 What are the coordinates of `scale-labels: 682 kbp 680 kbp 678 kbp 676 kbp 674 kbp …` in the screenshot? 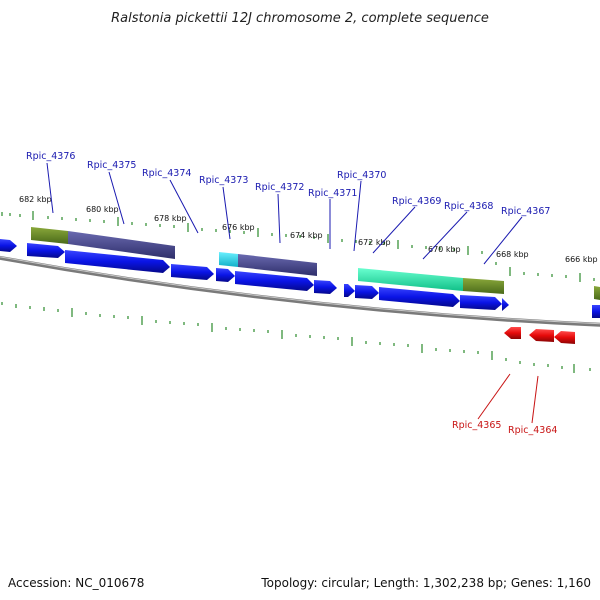 It's located at (308, 229).